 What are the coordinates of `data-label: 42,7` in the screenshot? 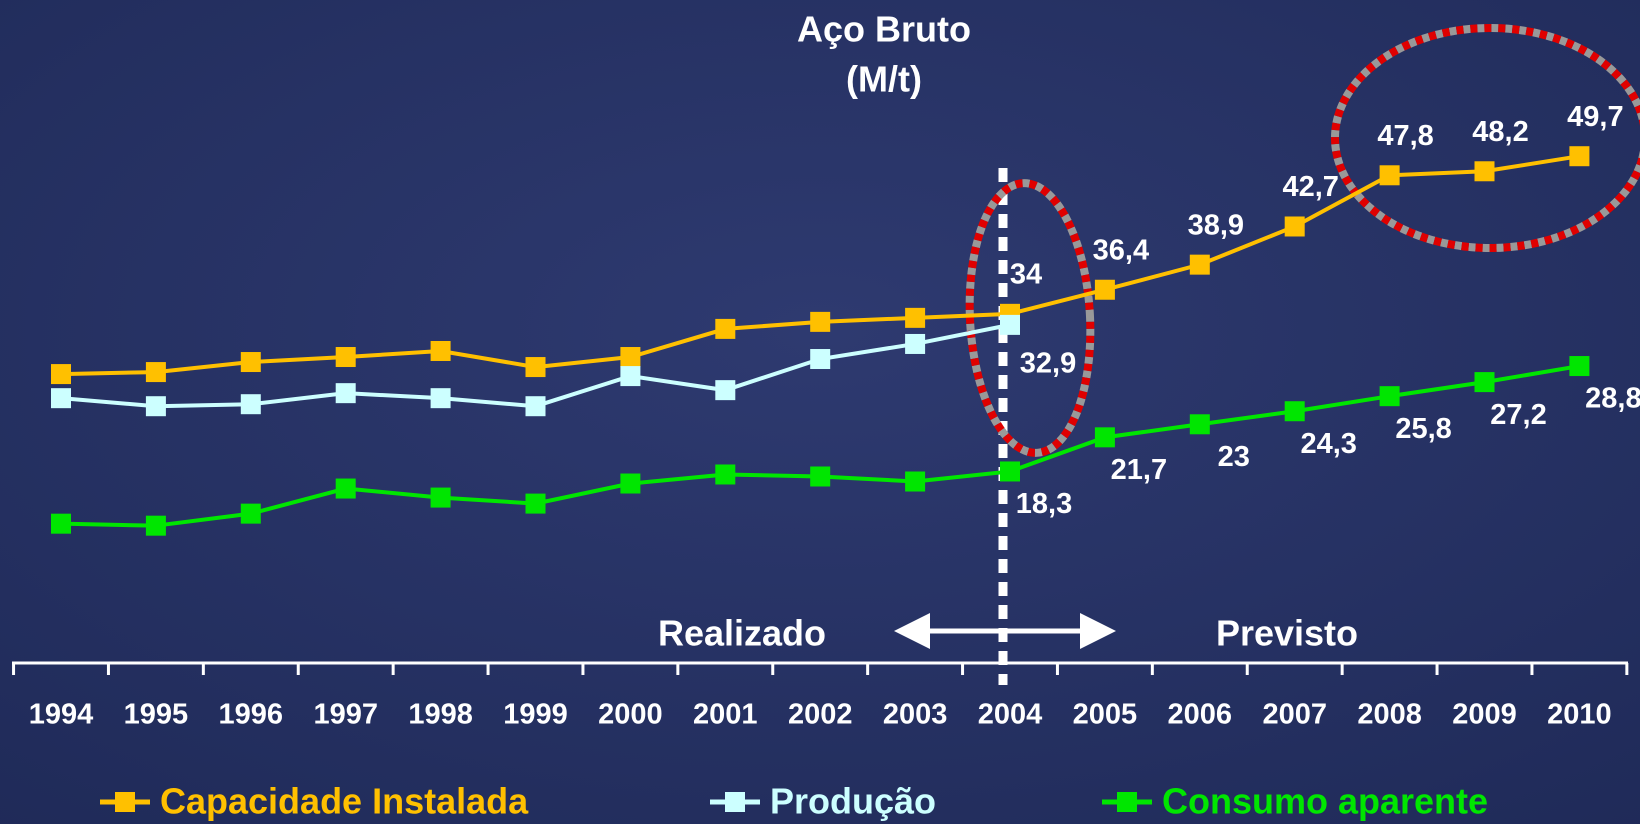 It's located at (1310, 187).